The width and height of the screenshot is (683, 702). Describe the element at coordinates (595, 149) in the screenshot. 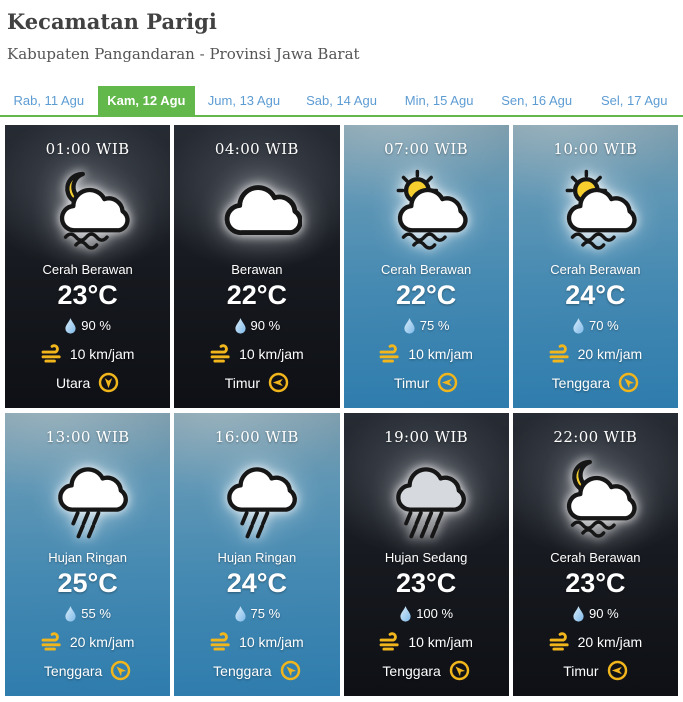

I see `time-label: 10:00 WIB` at that location.